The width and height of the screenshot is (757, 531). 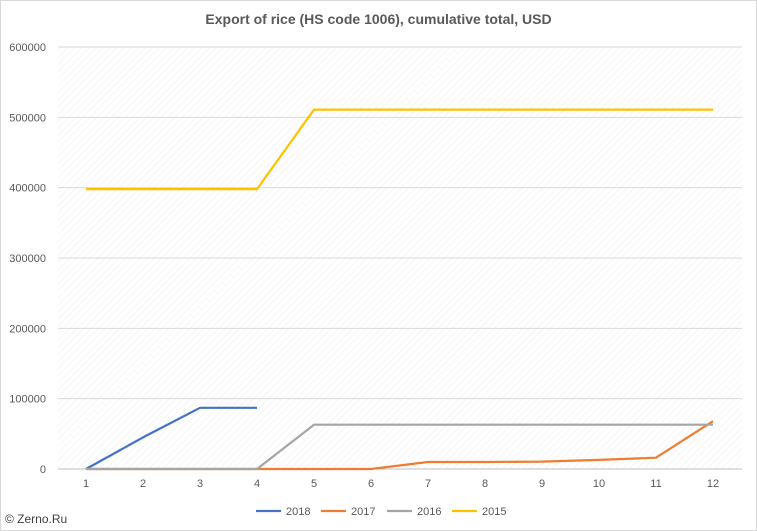 I want to click on x-tick-label: 2, so click(x=143, y=484).